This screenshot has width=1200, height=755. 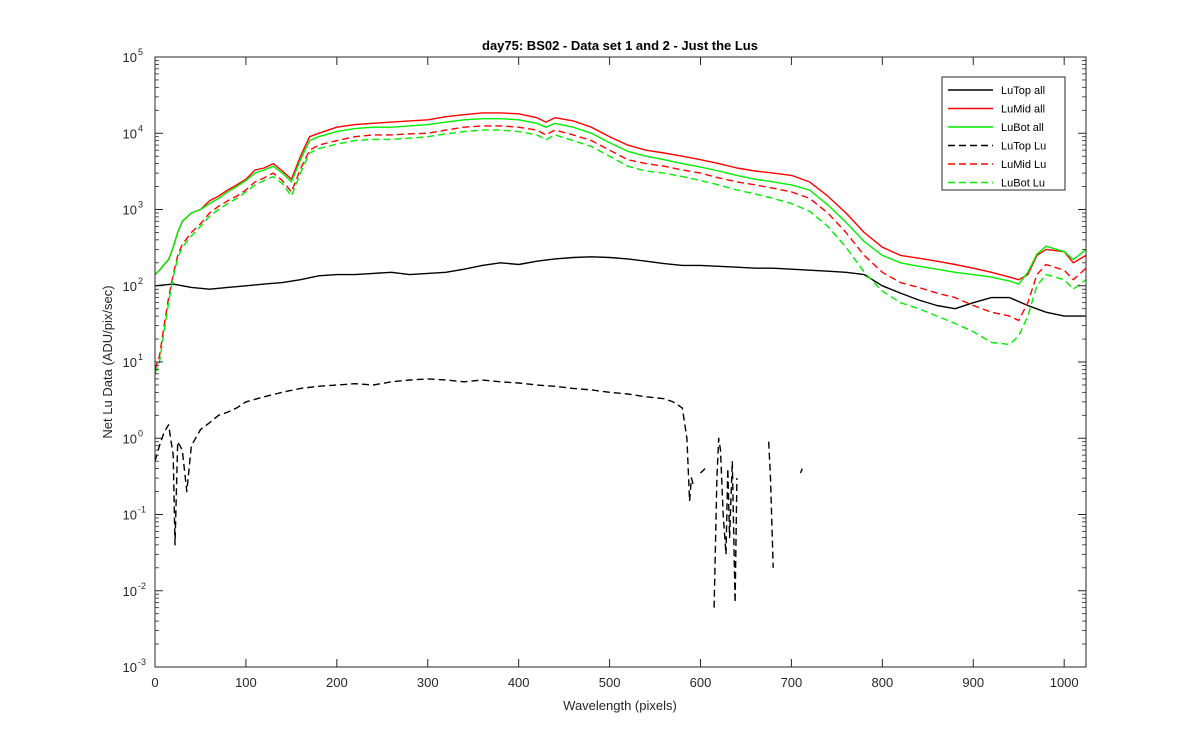 What do you see at coordinates (620, 705) in the screenshot?
I see `x-axis-label: Wavelength (pixels)` at bounding box center [620, 705].